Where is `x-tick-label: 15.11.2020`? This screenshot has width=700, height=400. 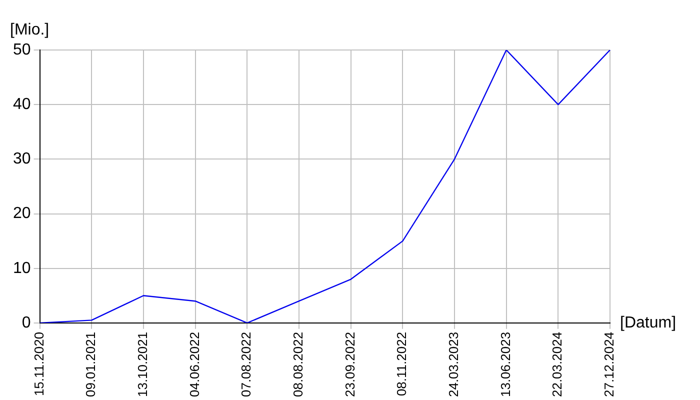 x-tick-label: 15.11.2020 is located at coordinates (38, 364).